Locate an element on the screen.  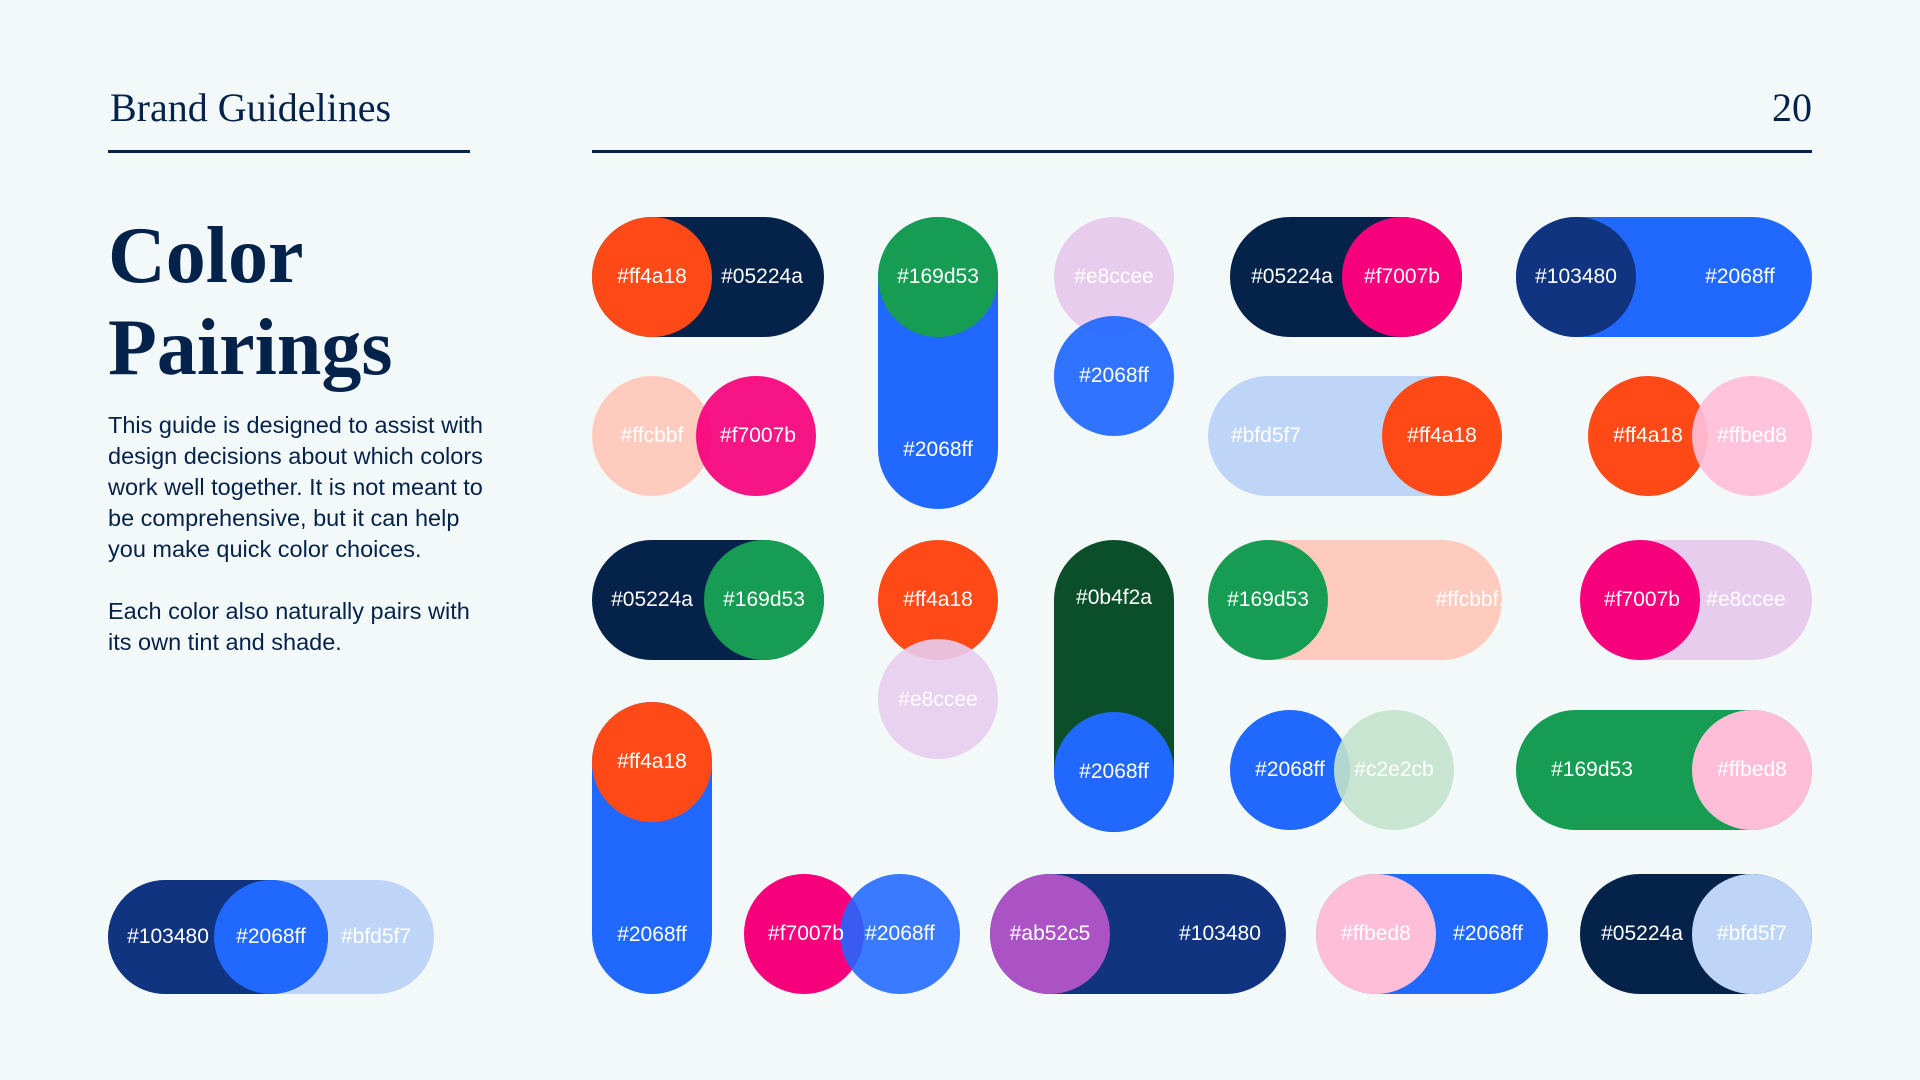
header-rule-left is located at coordinates (289, 151).